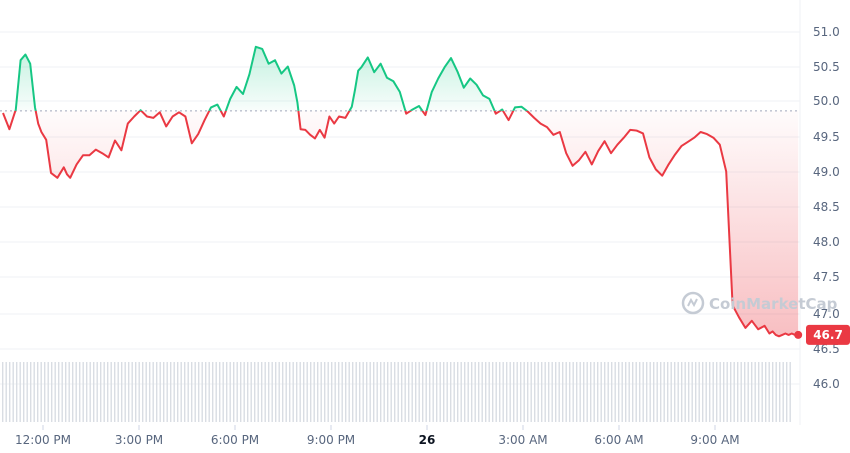 Image resolution: width=850 pixels, height=453 pixels. I want to click on watermark: CoinMarketCap, so click(759, 303).